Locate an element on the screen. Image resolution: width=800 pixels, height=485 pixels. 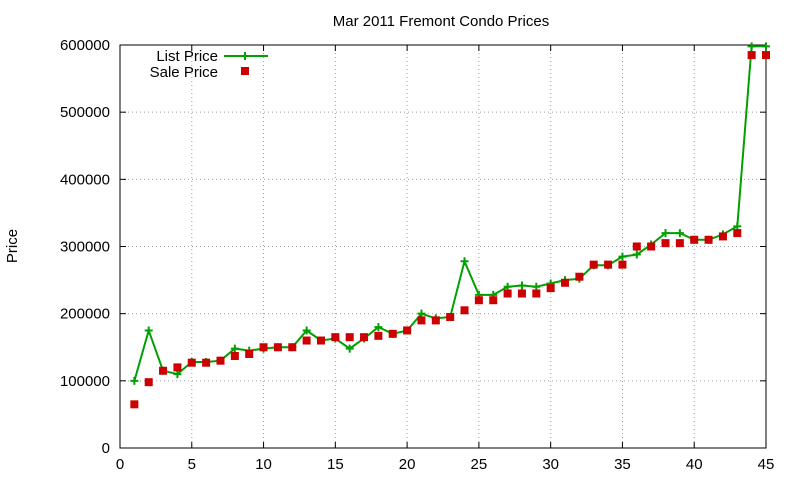
x-tick-label: 5 is located at coordinates (192, 464).